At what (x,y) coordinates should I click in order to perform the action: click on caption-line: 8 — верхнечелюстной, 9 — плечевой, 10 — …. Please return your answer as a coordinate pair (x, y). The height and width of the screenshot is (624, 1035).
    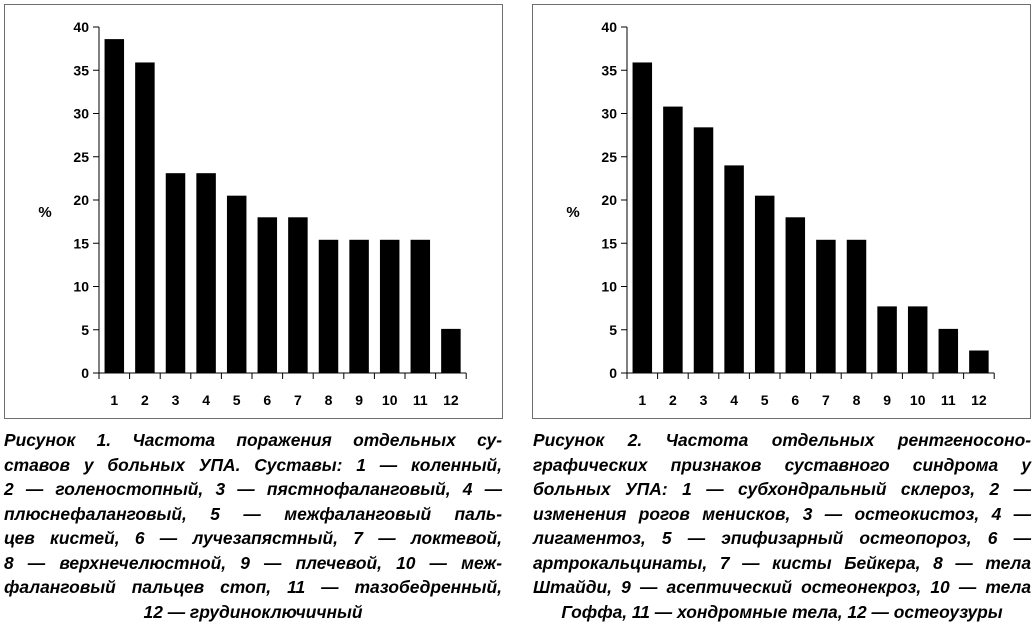
    Looking at the image, I should click on (253, 563).